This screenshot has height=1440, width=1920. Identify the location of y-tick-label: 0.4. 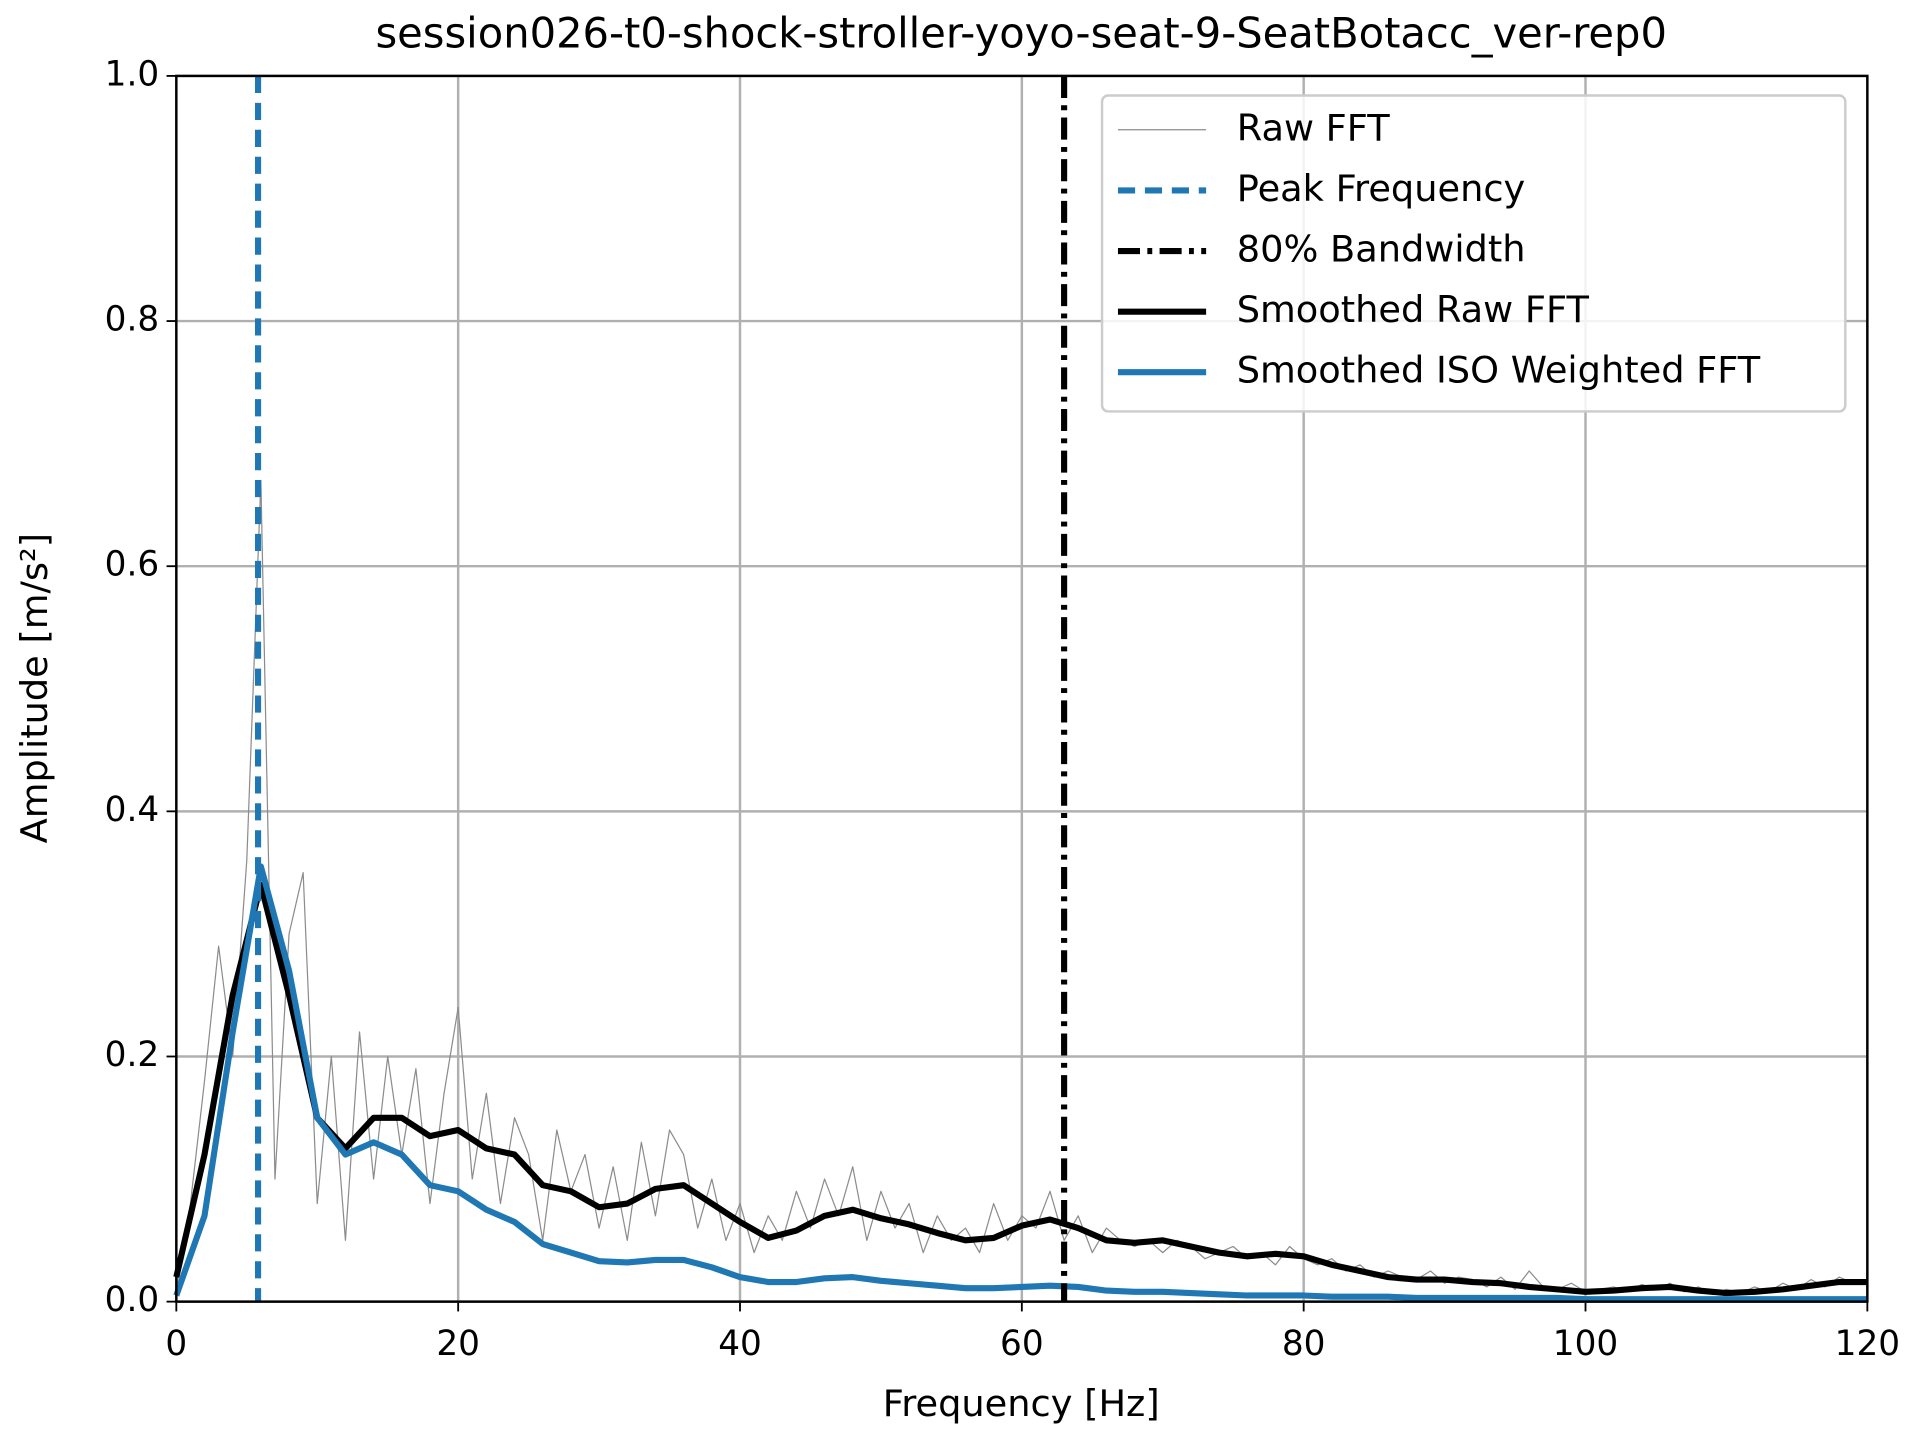
(132, 810).